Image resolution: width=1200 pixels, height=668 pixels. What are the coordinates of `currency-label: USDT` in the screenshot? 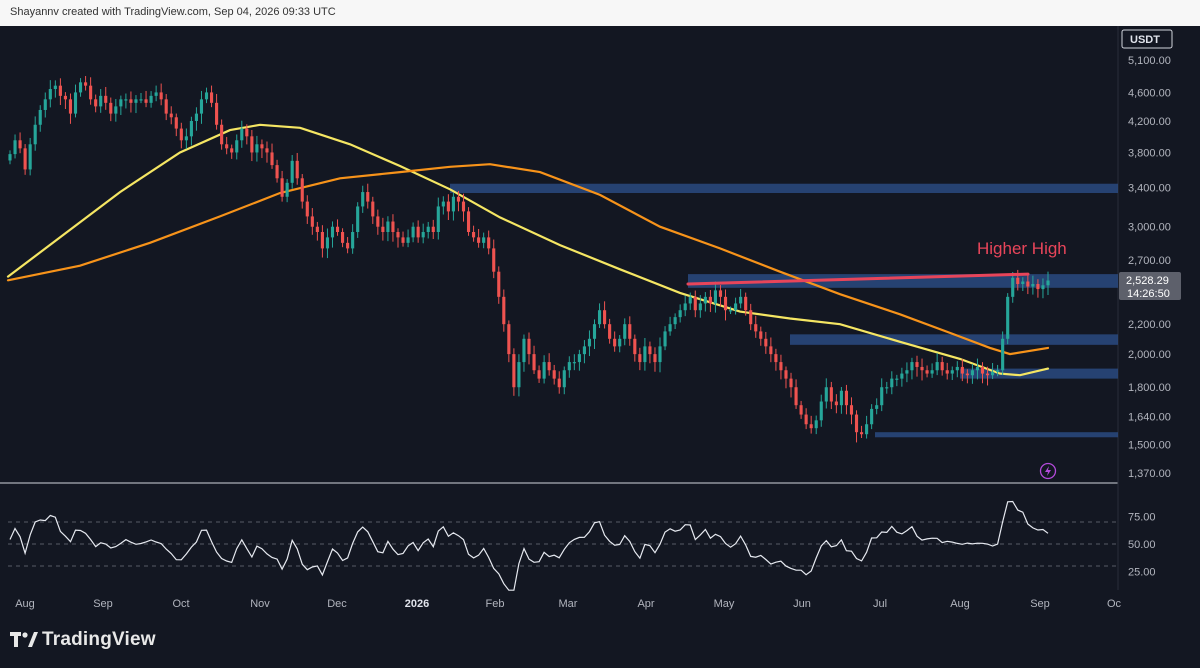 It's located at (1145, 40).